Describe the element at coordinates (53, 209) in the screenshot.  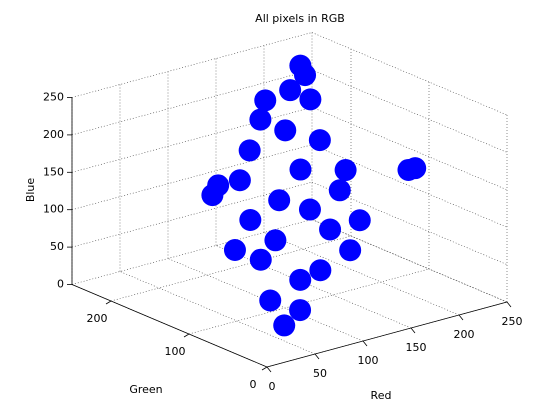
I see `z-tick-label: 100` at that location.